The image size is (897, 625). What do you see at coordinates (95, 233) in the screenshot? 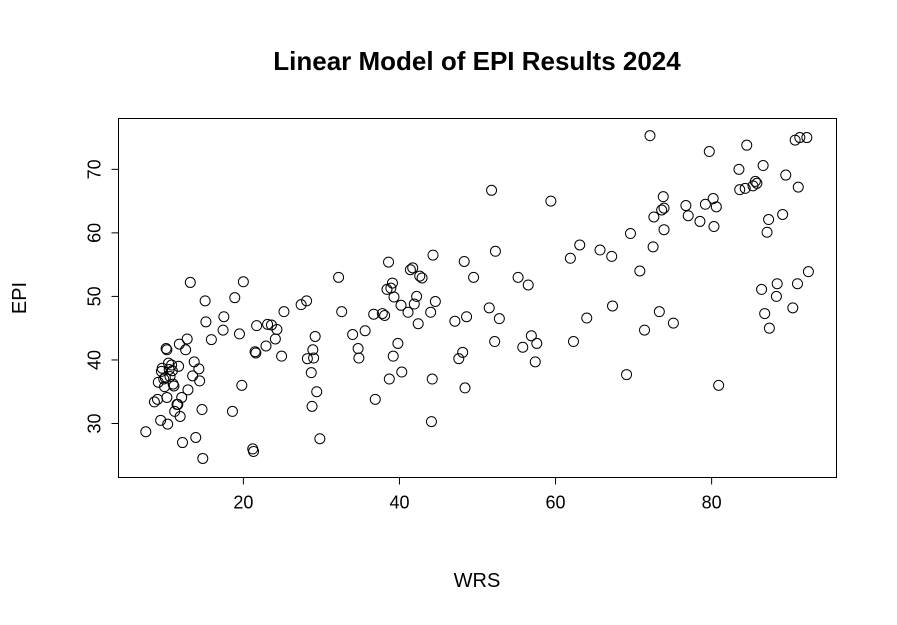
I see `y-tick-label: 60` at bounding box center [95, 233].